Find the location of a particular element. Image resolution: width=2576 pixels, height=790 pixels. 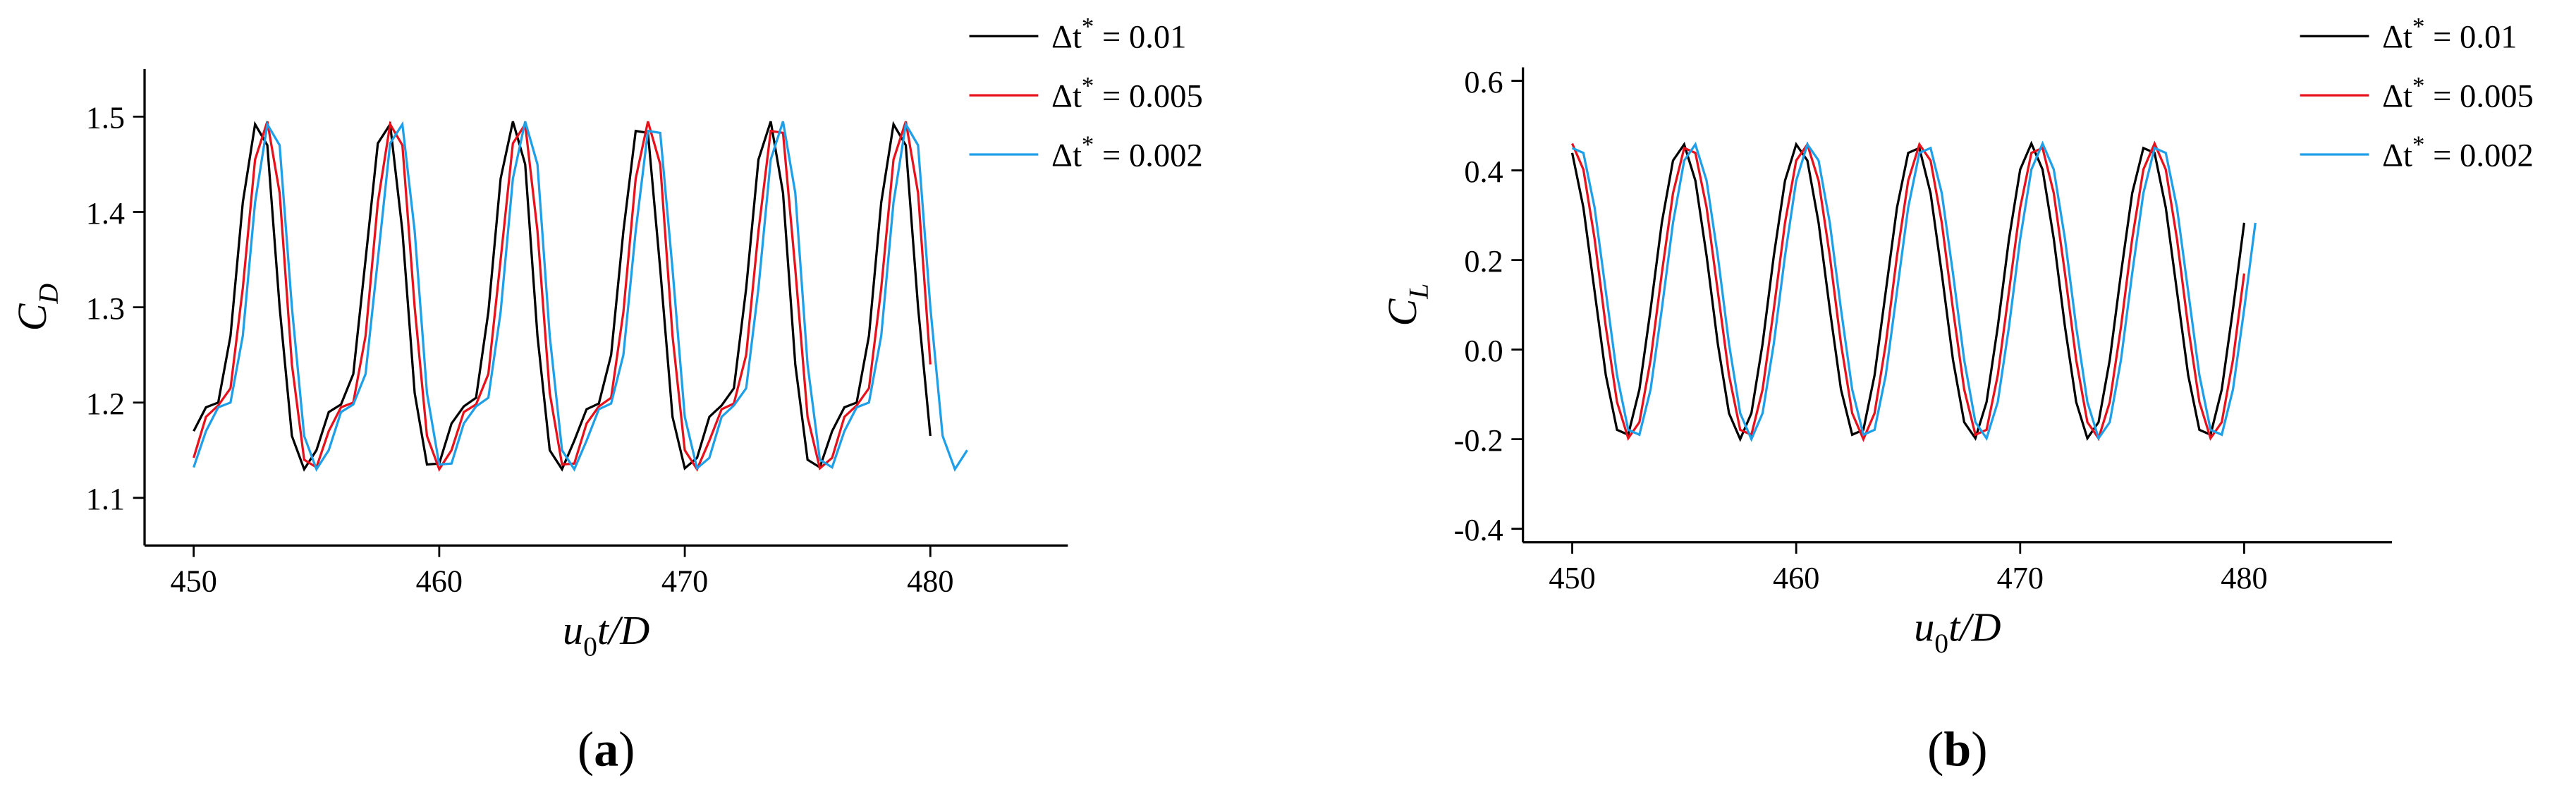

y-tick-label: 1.1 is located at coordinates (106, 499).